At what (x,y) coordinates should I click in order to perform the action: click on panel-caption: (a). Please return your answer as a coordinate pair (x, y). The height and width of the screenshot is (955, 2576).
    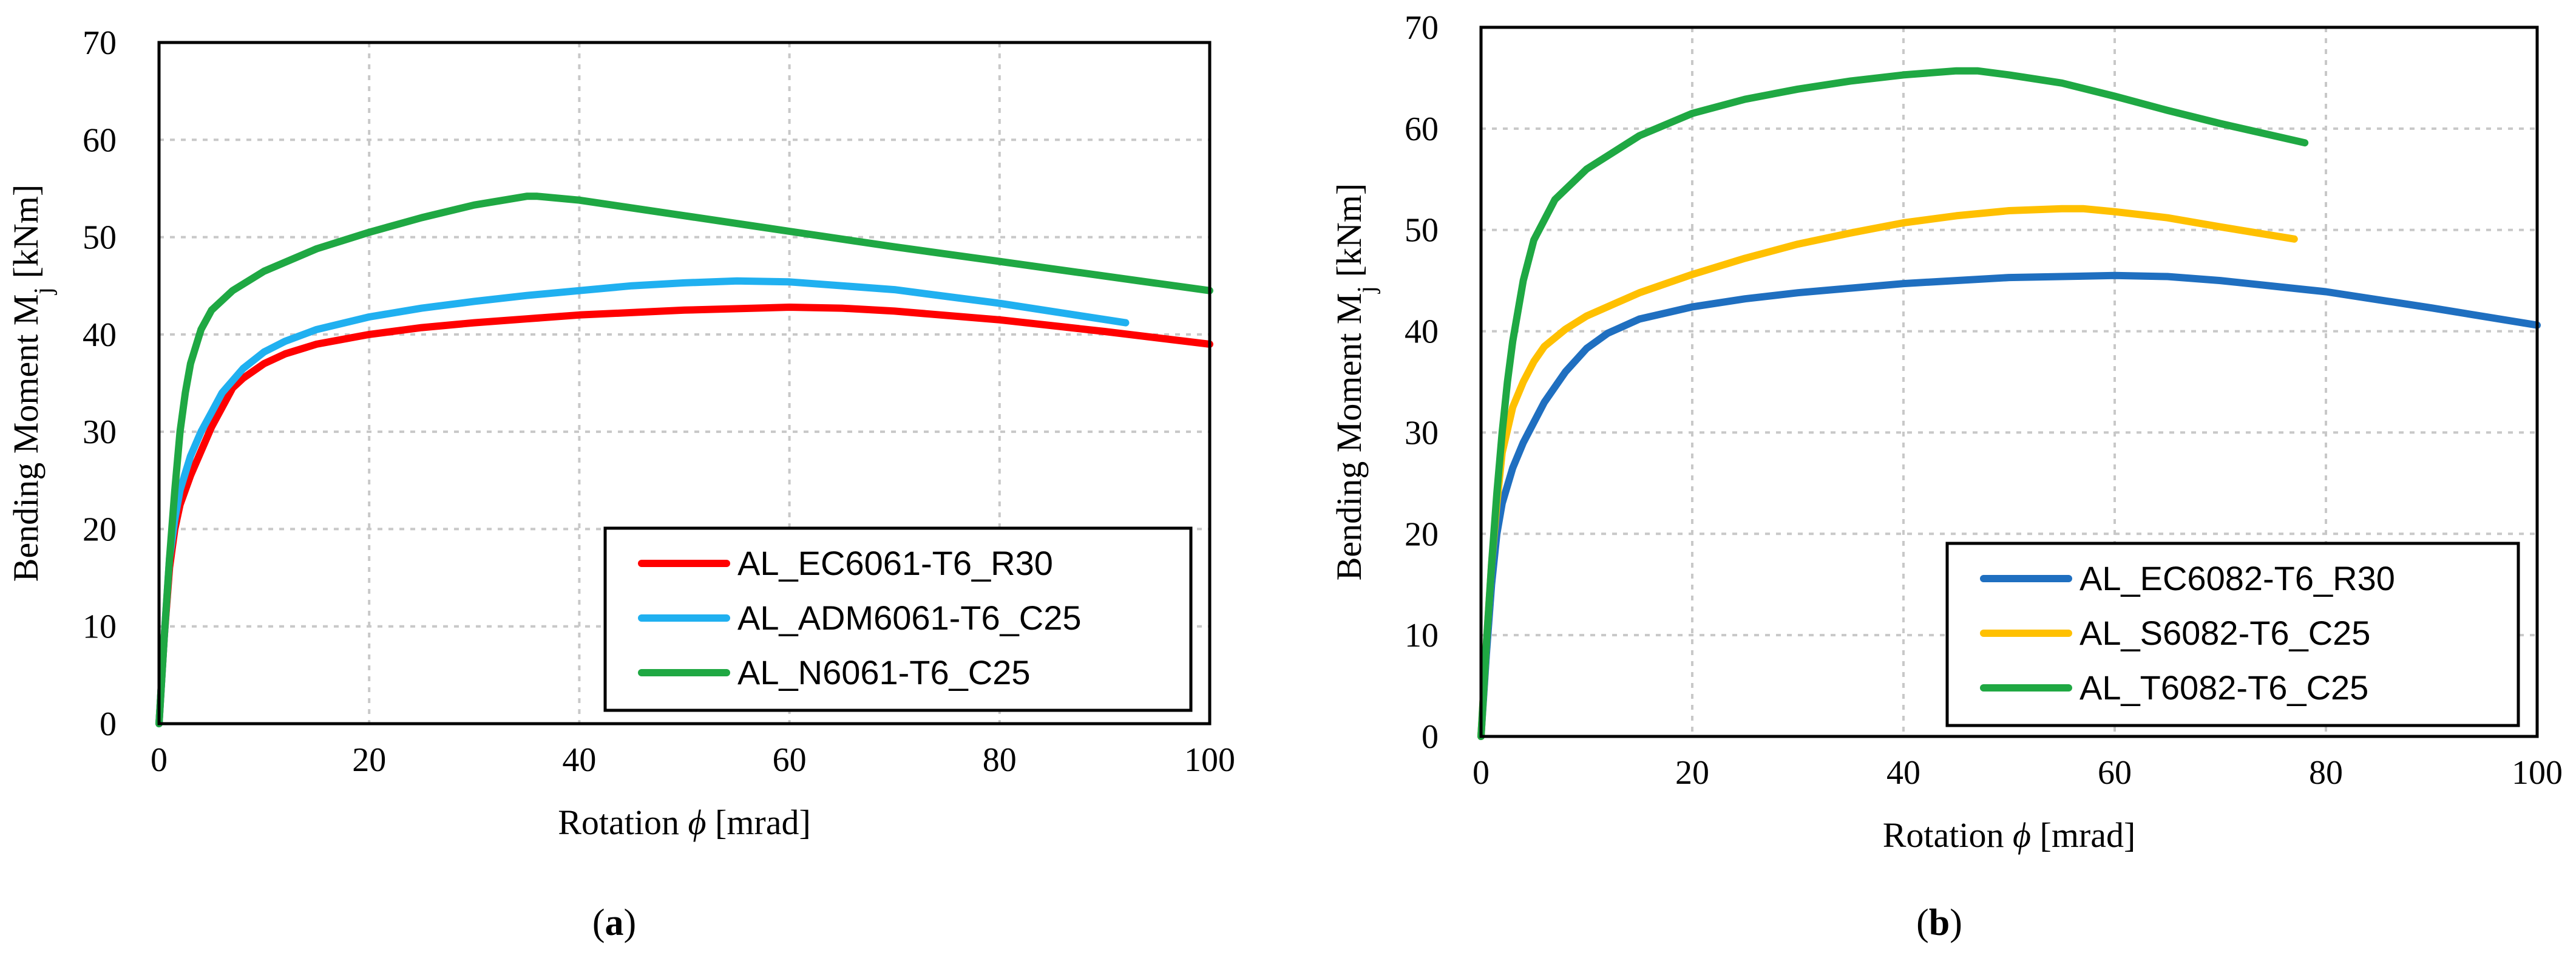
    Looking at the image, I should click on (614, 922).